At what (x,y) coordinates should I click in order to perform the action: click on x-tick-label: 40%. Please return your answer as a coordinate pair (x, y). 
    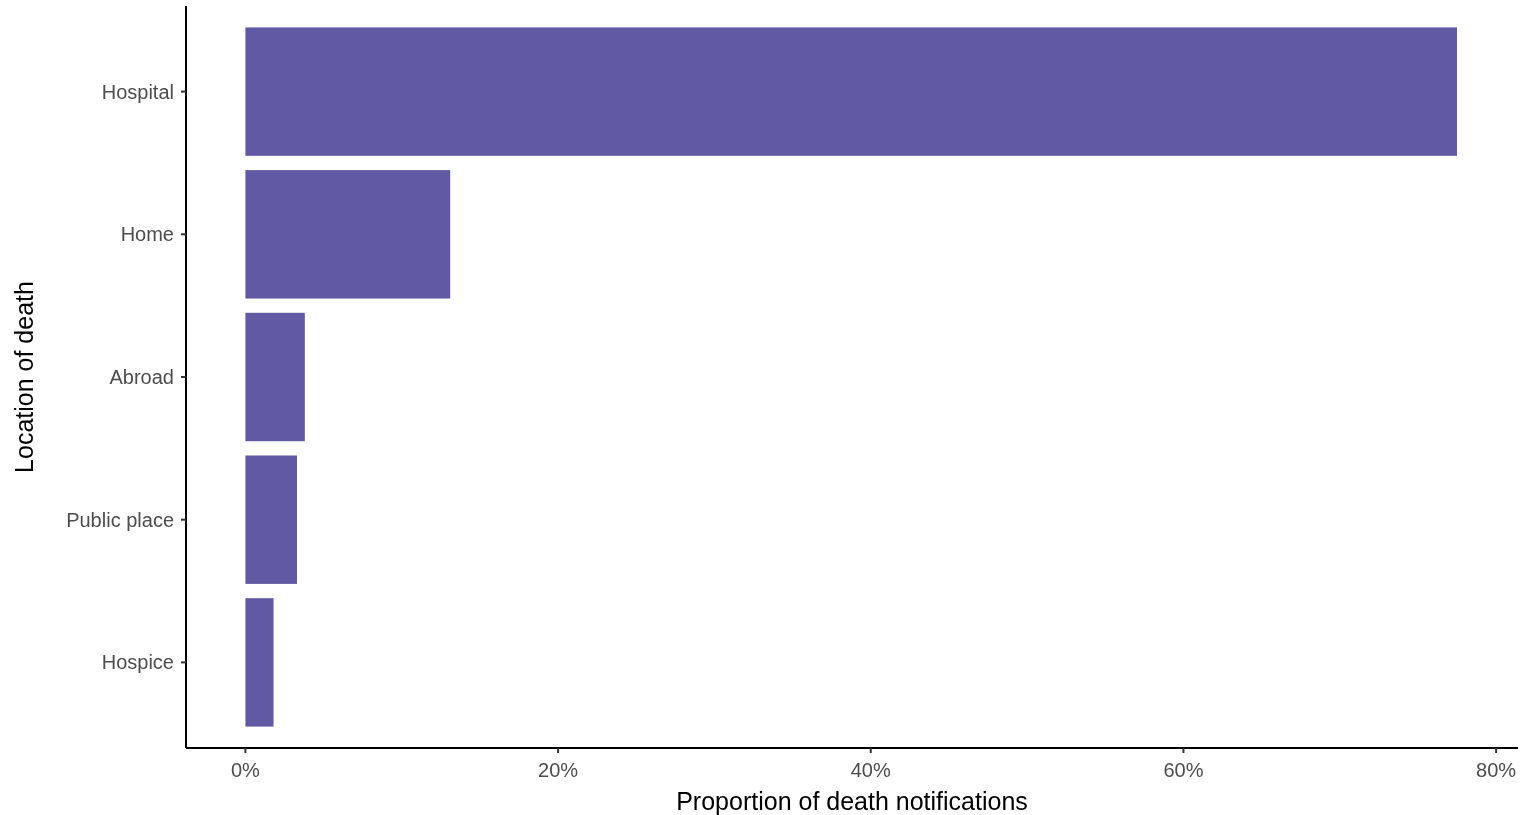
    Looking at the image, I should click on (870, 770).